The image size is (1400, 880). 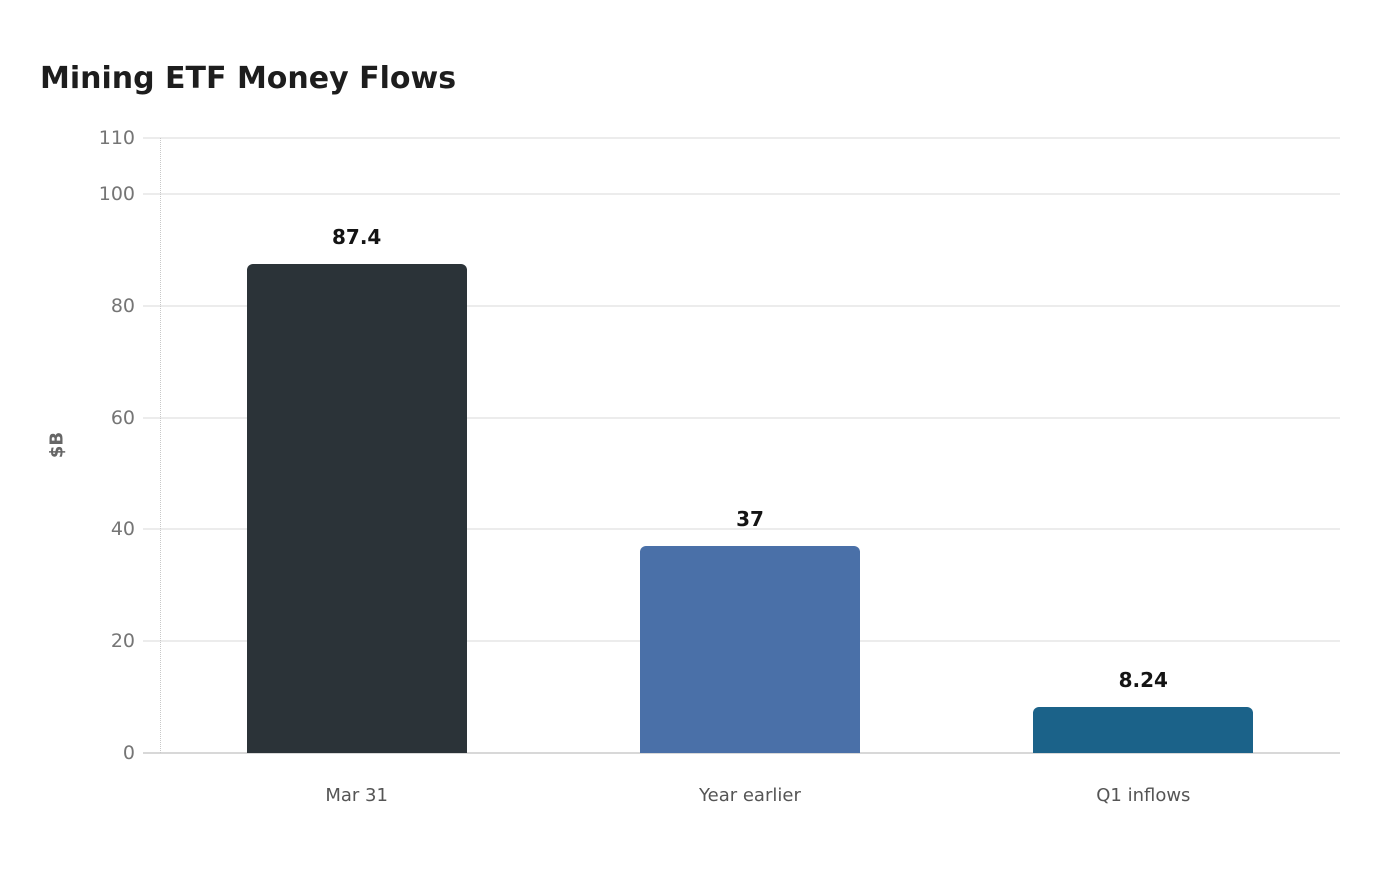 What do you see at coordinates (741, 753) in the screenshot?
I see `x-axis-baseline` at bounding box center [741, 753].